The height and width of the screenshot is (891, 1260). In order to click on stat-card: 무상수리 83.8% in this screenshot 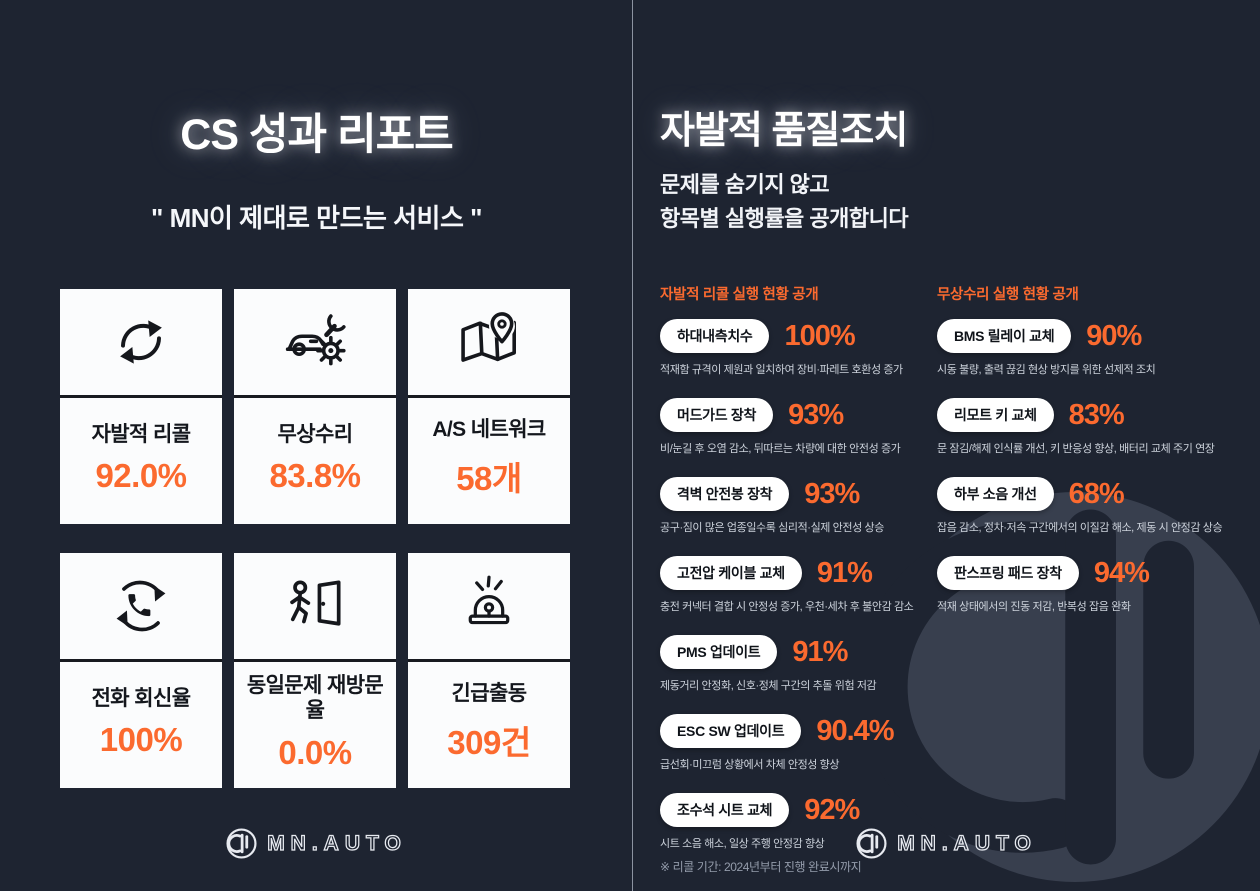, I will do `click(315, 406)`.